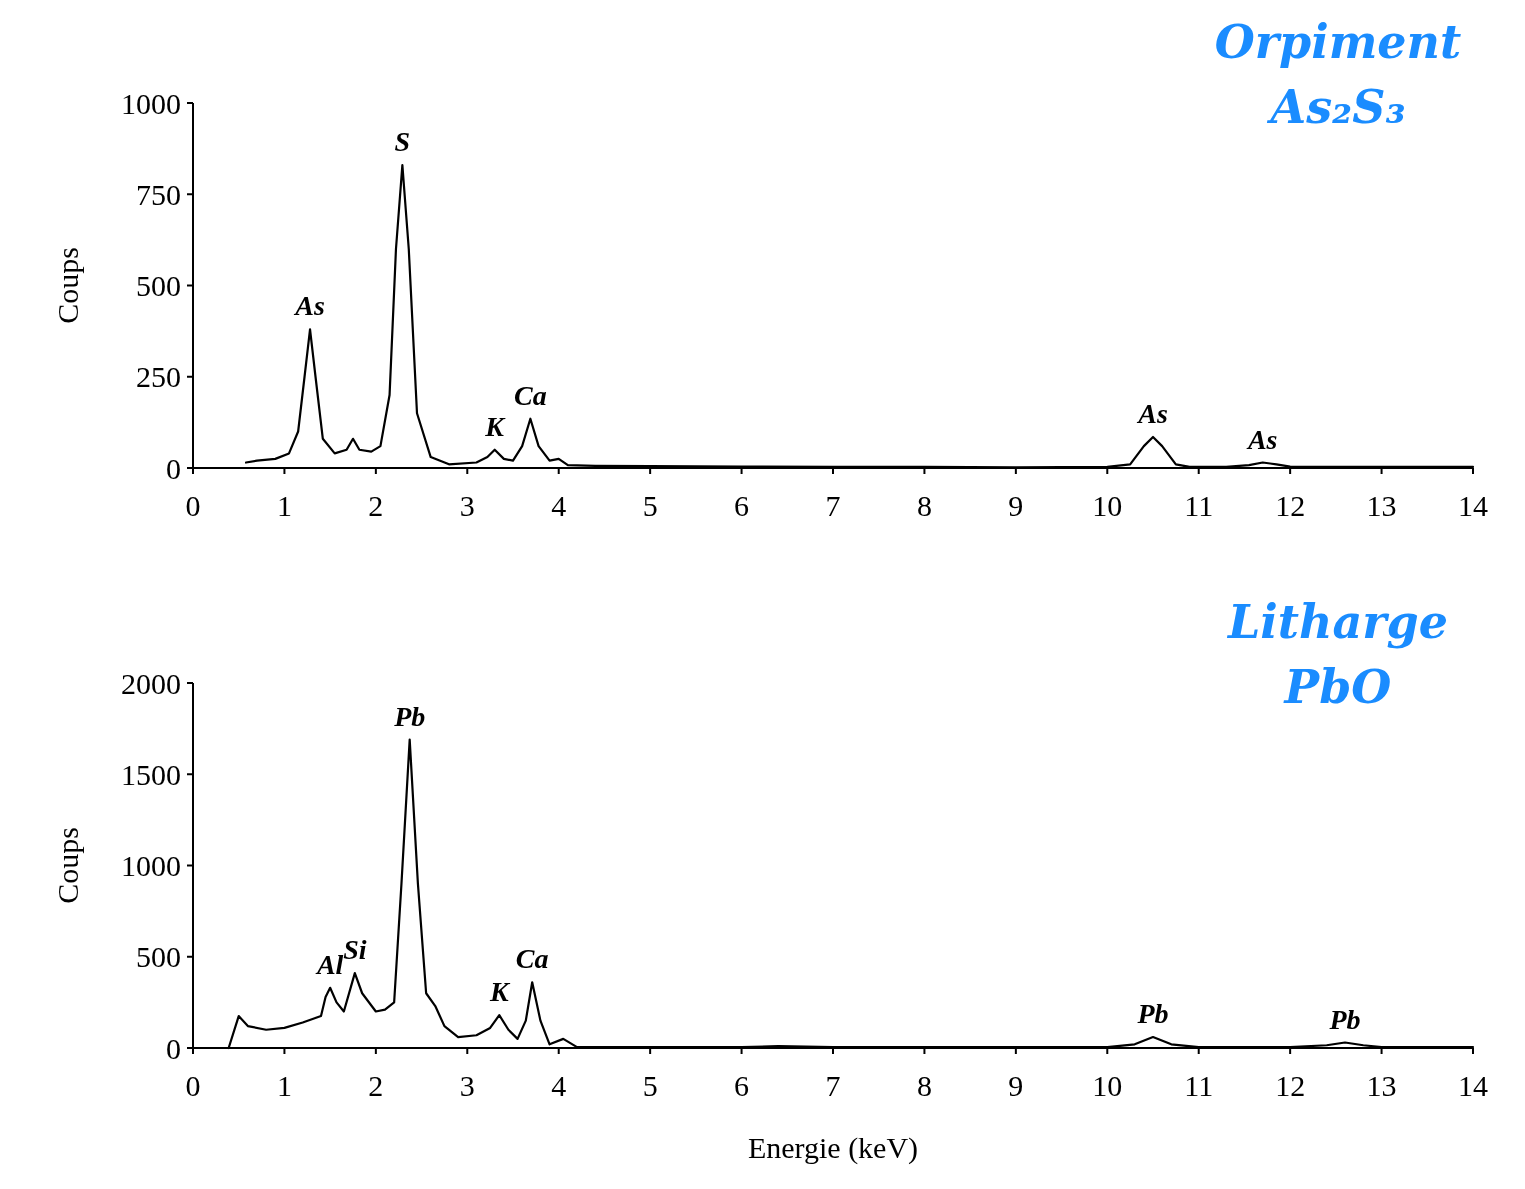  Describe the element at coordinates (151, 683) in the screenshot. I see `y-tick-label: 2000` at that location.